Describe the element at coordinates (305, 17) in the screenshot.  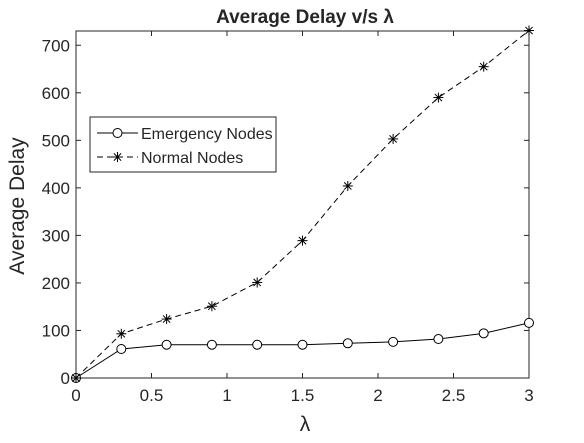
I see `chart-title: Average Delay v/s λ` at that location.